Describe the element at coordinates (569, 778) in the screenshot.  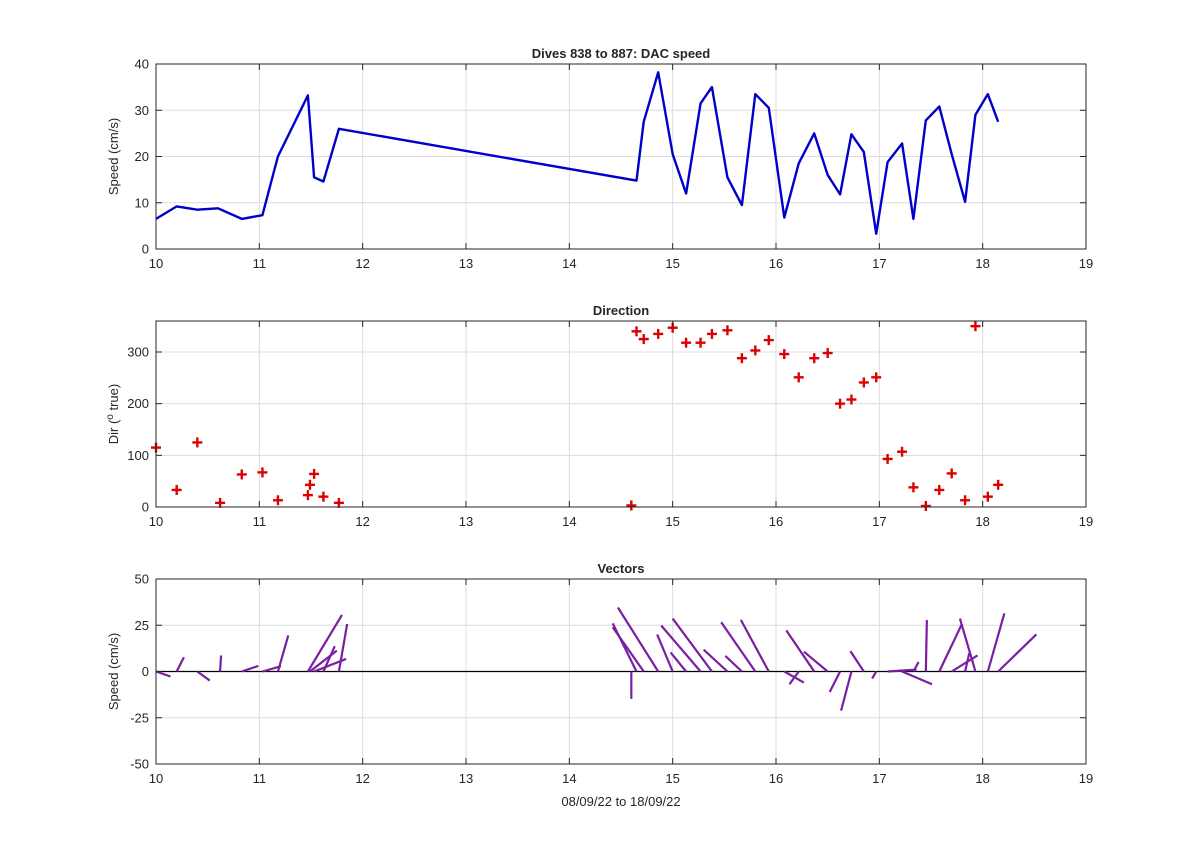
I see `x-tick-label: 14` at that location.